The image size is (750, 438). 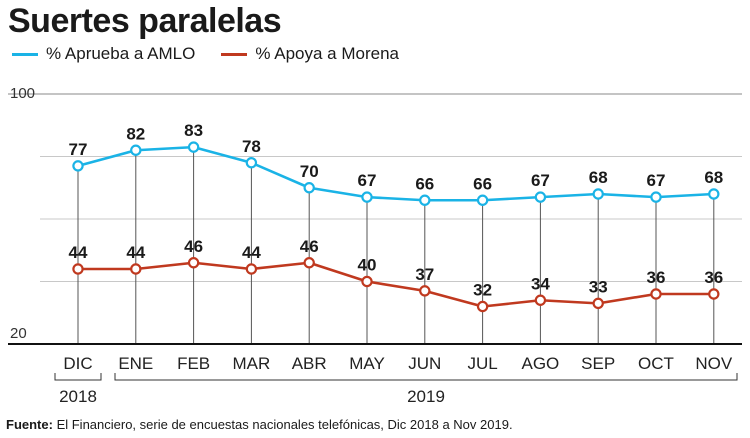 I want to click on data-label-morena-ene: 44, so click(x=135, y=252).